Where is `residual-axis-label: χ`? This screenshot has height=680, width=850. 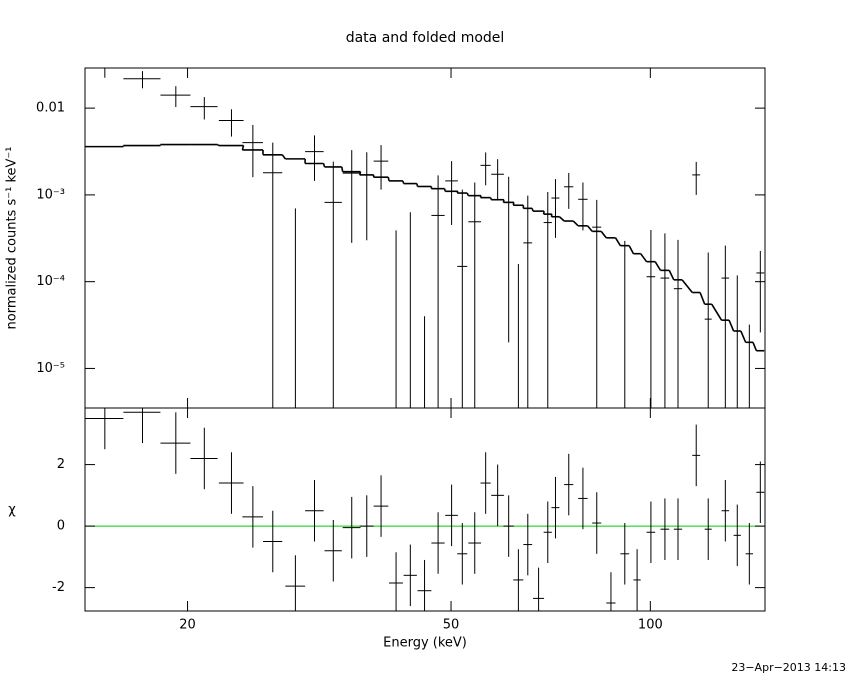 residual-axis-label: χ is located at coordinates (12, 510).